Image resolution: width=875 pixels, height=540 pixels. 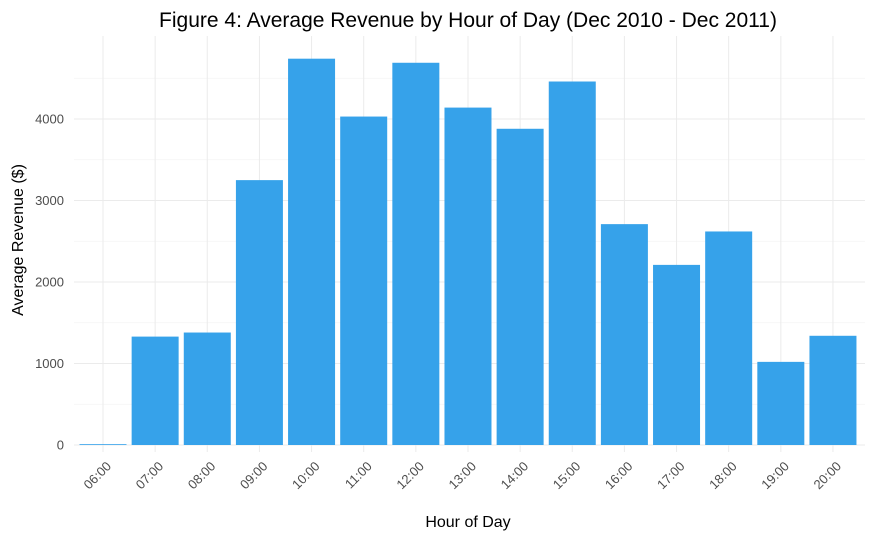 I want to click on bar-2000, so click(x=833, y=390).